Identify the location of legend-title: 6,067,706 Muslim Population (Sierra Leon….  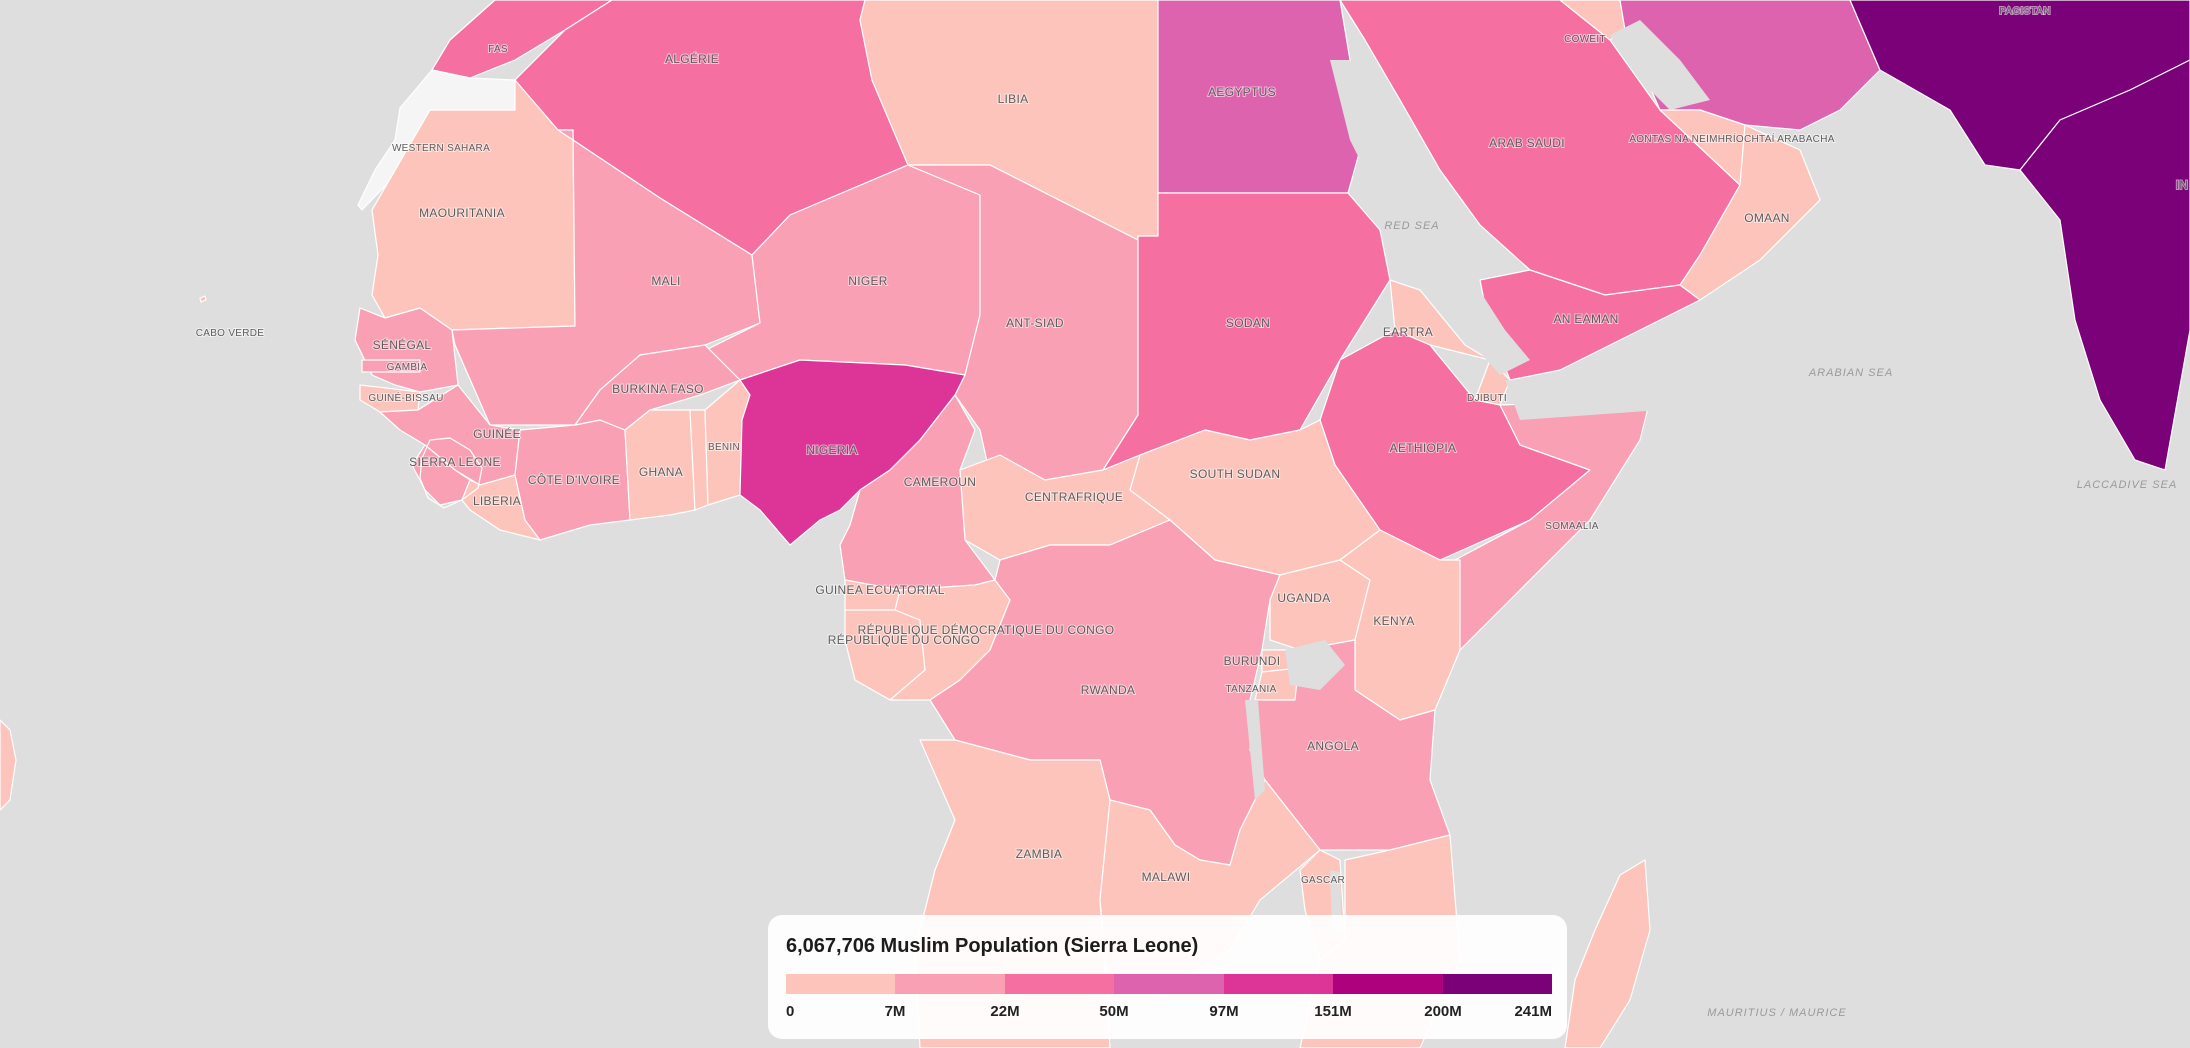
(992, 946).